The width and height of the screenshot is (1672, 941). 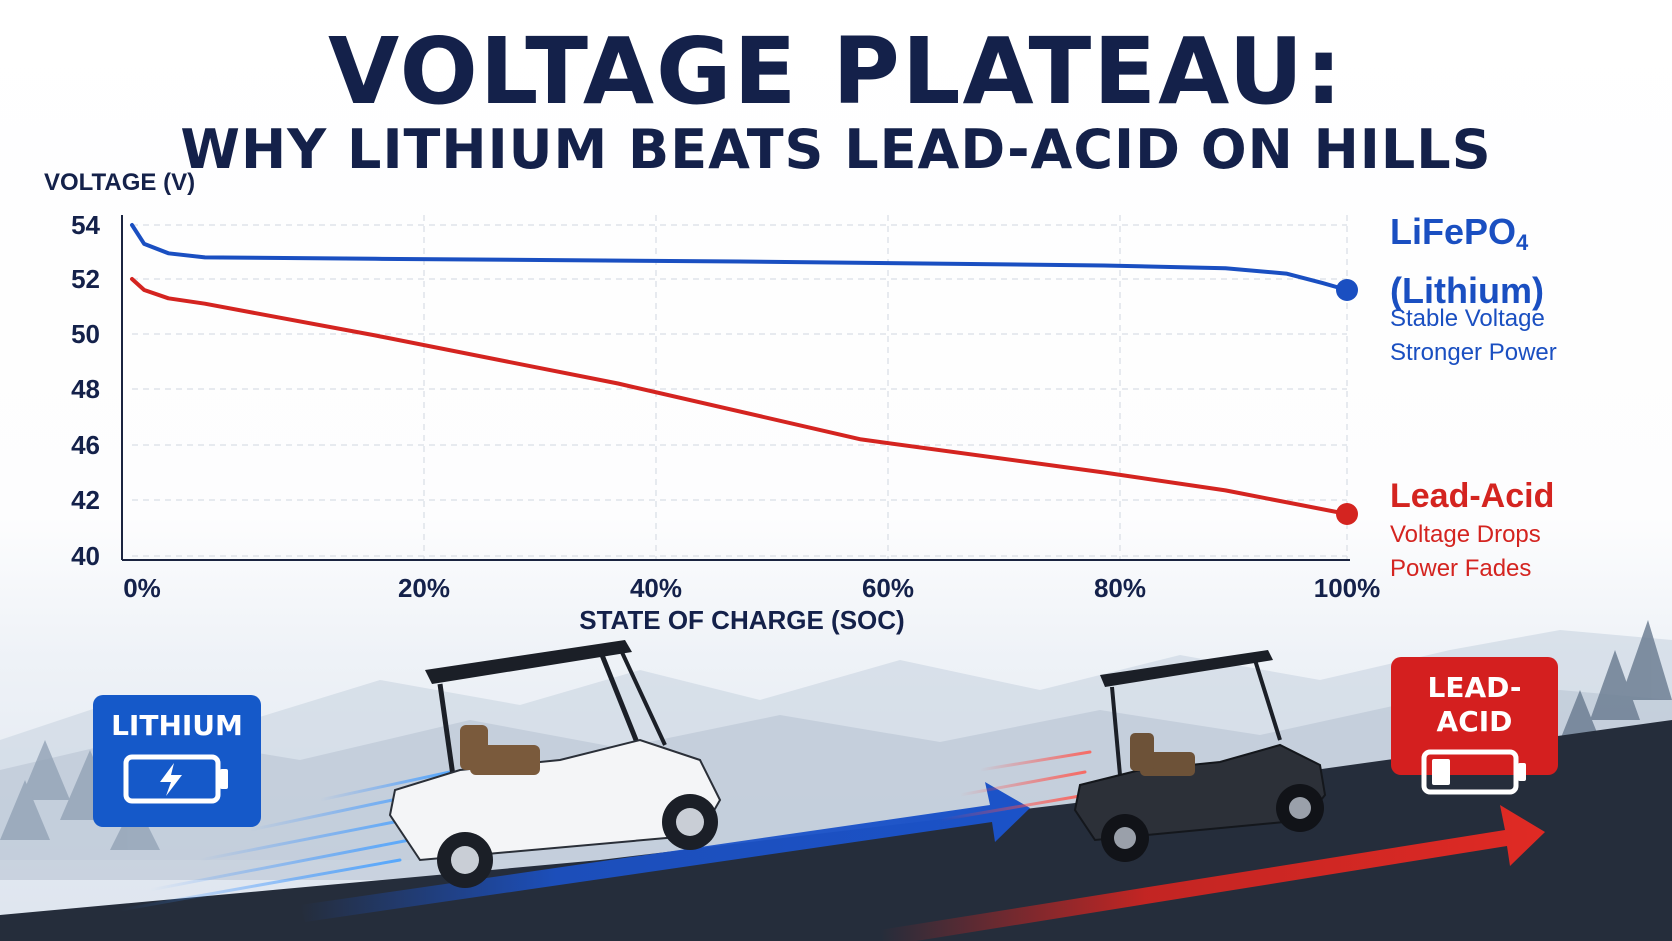 I want to click on battery-low-icon, so click(x=1473, y=772).